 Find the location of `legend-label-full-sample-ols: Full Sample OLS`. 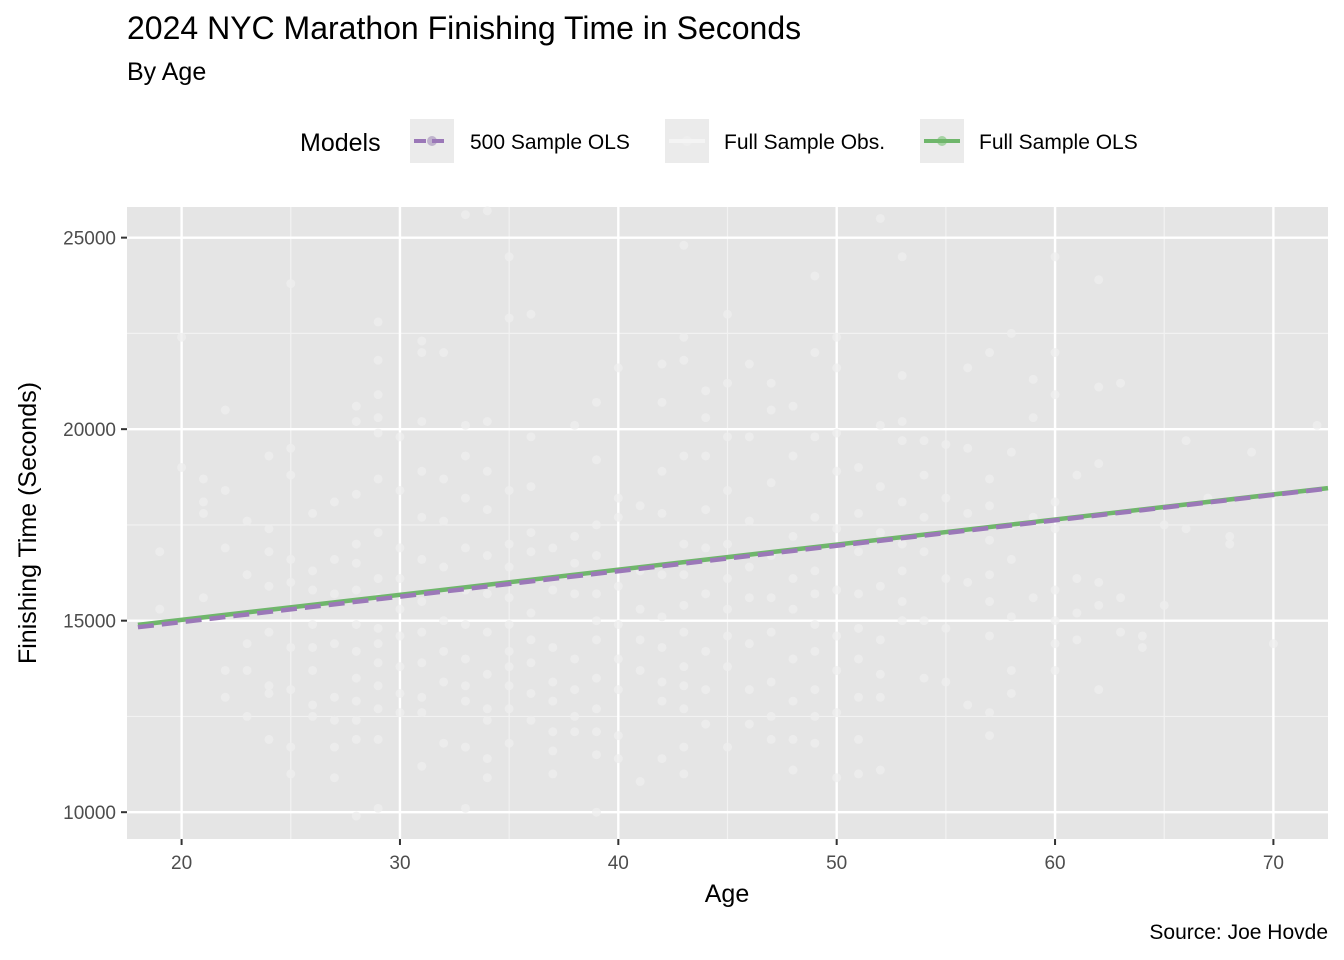

legend-label-full-sample-ols: Full Sample OLS is located at coordinates (1058, 142).